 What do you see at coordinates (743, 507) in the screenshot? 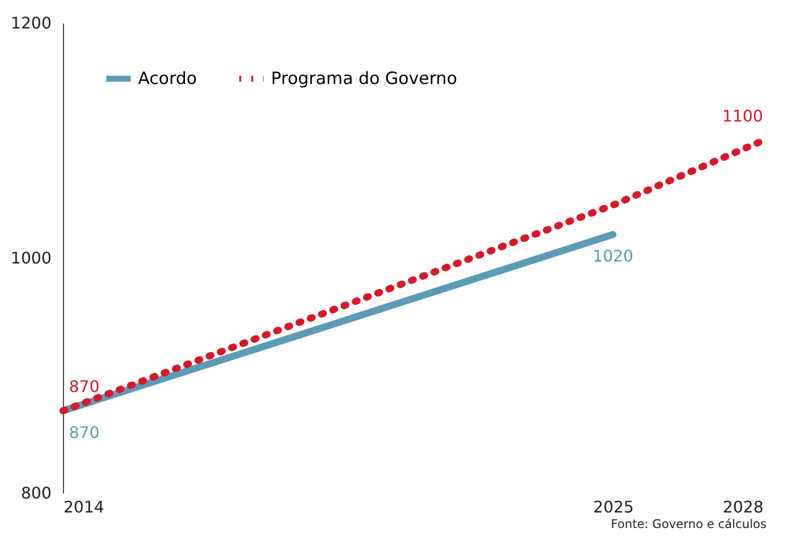
I see `x-tick-label: 2028` at bounding box center [743, 507].